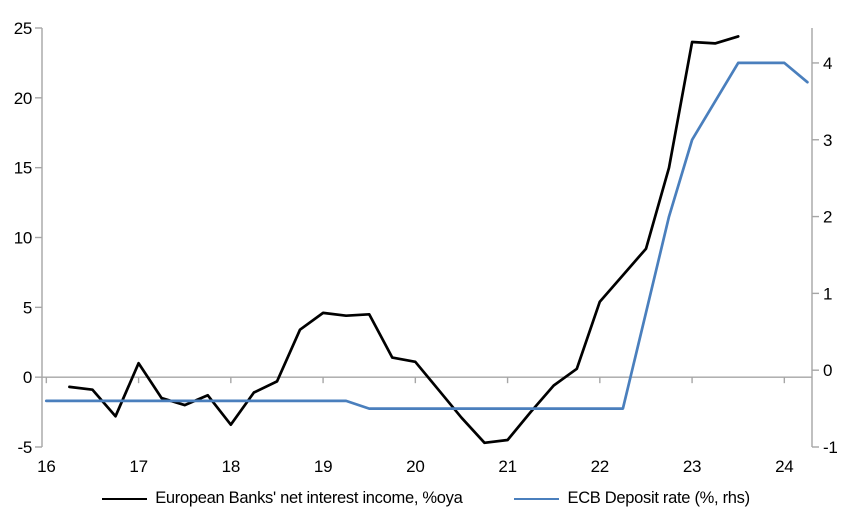 The height and width of the screenshot is (531, 852). Describe the element at coordinates (138, 466) in the screenshot. I see `x-axis-tick-label: 17` at that location.